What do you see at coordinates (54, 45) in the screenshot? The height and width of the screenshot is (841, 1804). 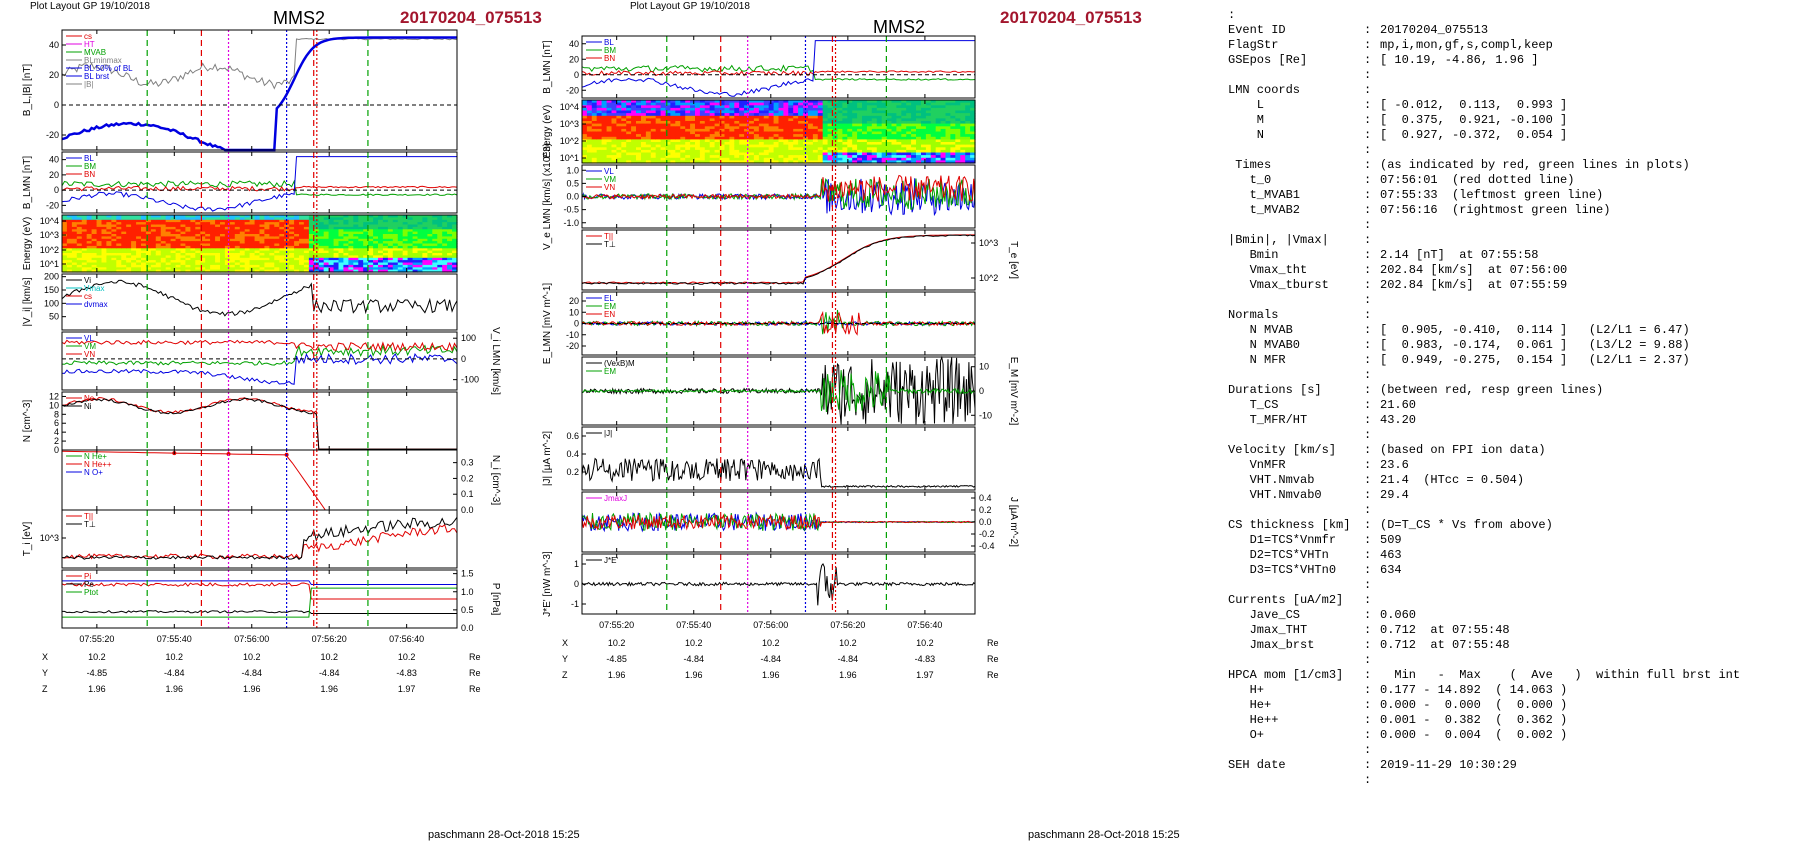 I see `y-tick-label: 40` at bounding box center [54, 45].